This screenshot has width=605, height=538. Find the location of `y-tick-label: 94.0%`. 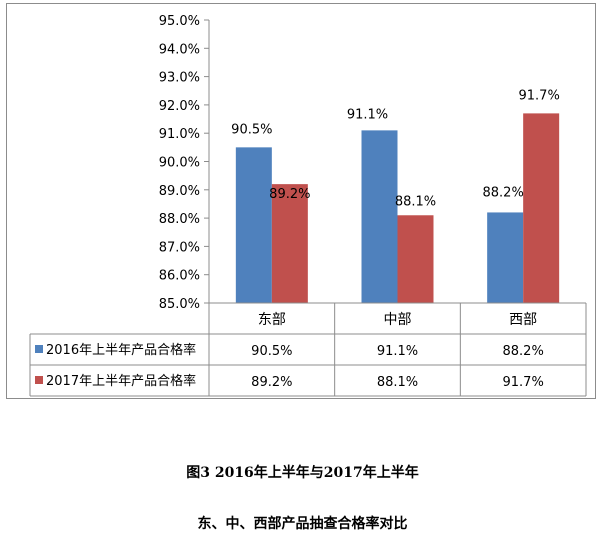

y-tick-label: 94.0% is located at coordinates (179, 49).